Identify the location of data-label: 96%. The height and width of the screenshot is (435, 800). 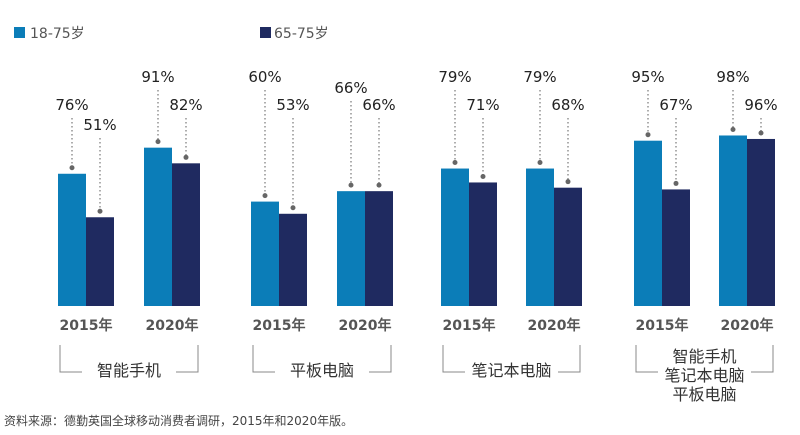
(760, 105).